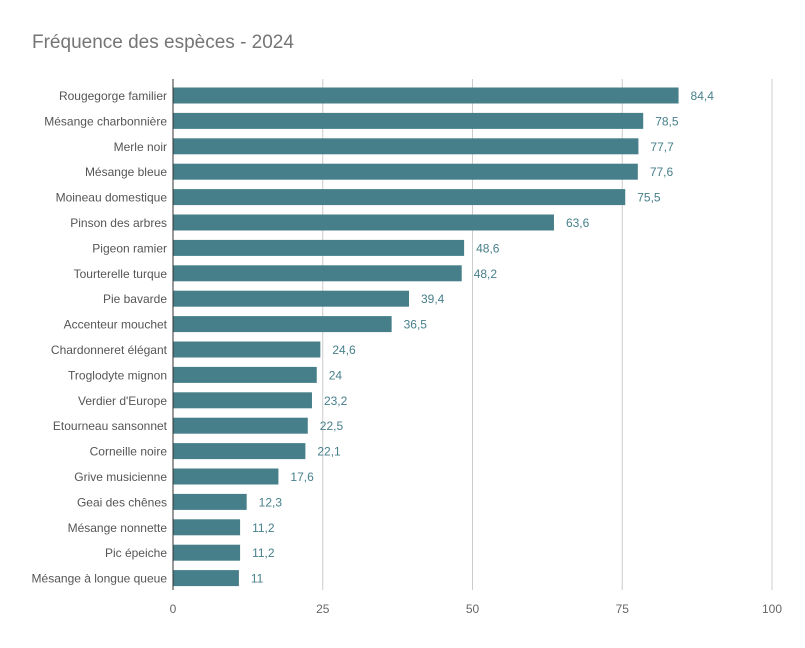 The width and height of the screenshot is (805, 648). Describe the element at coordinates (118, 223) in the screenshot. I see `category-label: Pinson des arbres` at that location.